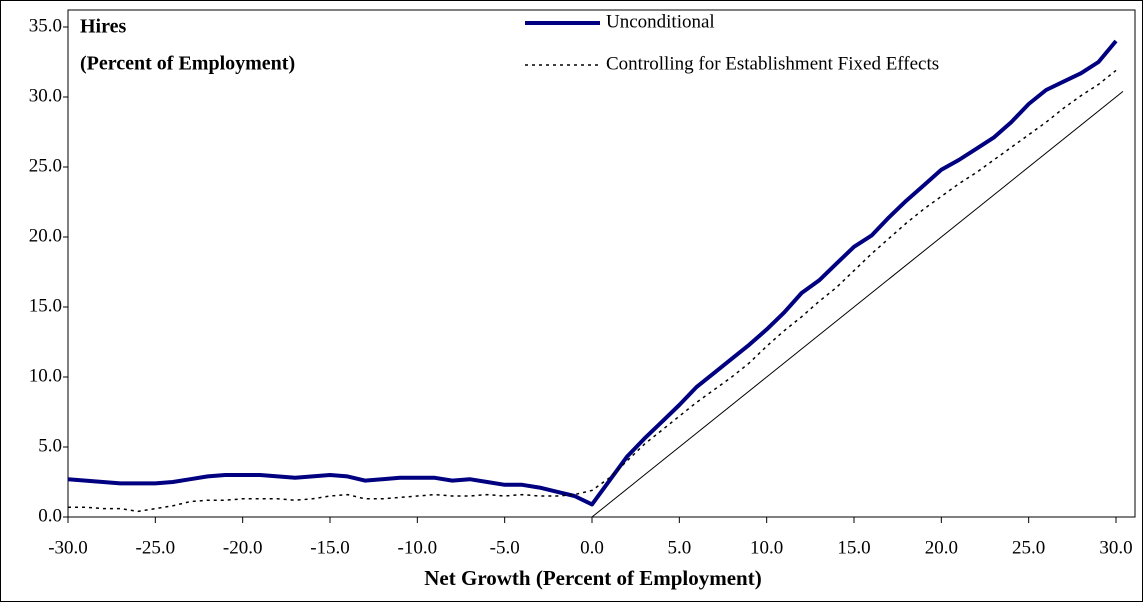 The width and height of the screenshot is (1143, 607). I want to click on legend-label: Unconditional, so click(660, 21).